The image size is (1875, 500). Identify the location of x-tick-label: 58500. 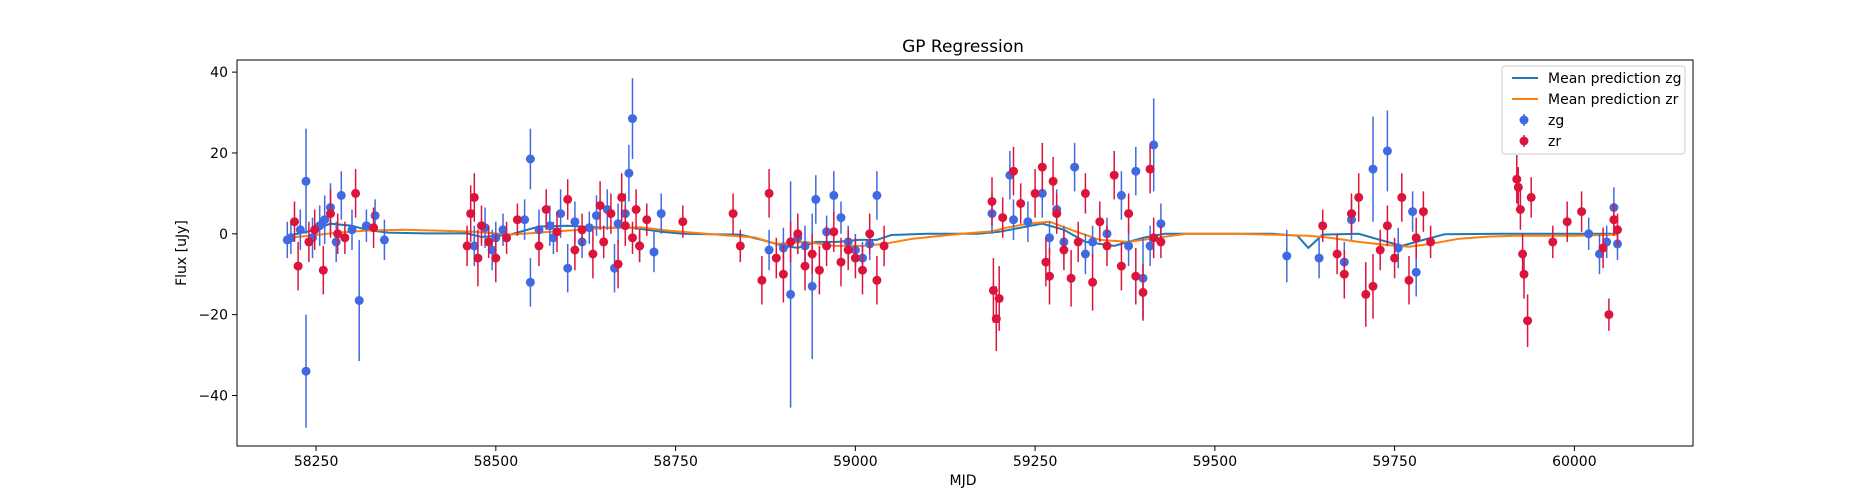
(496, 462).